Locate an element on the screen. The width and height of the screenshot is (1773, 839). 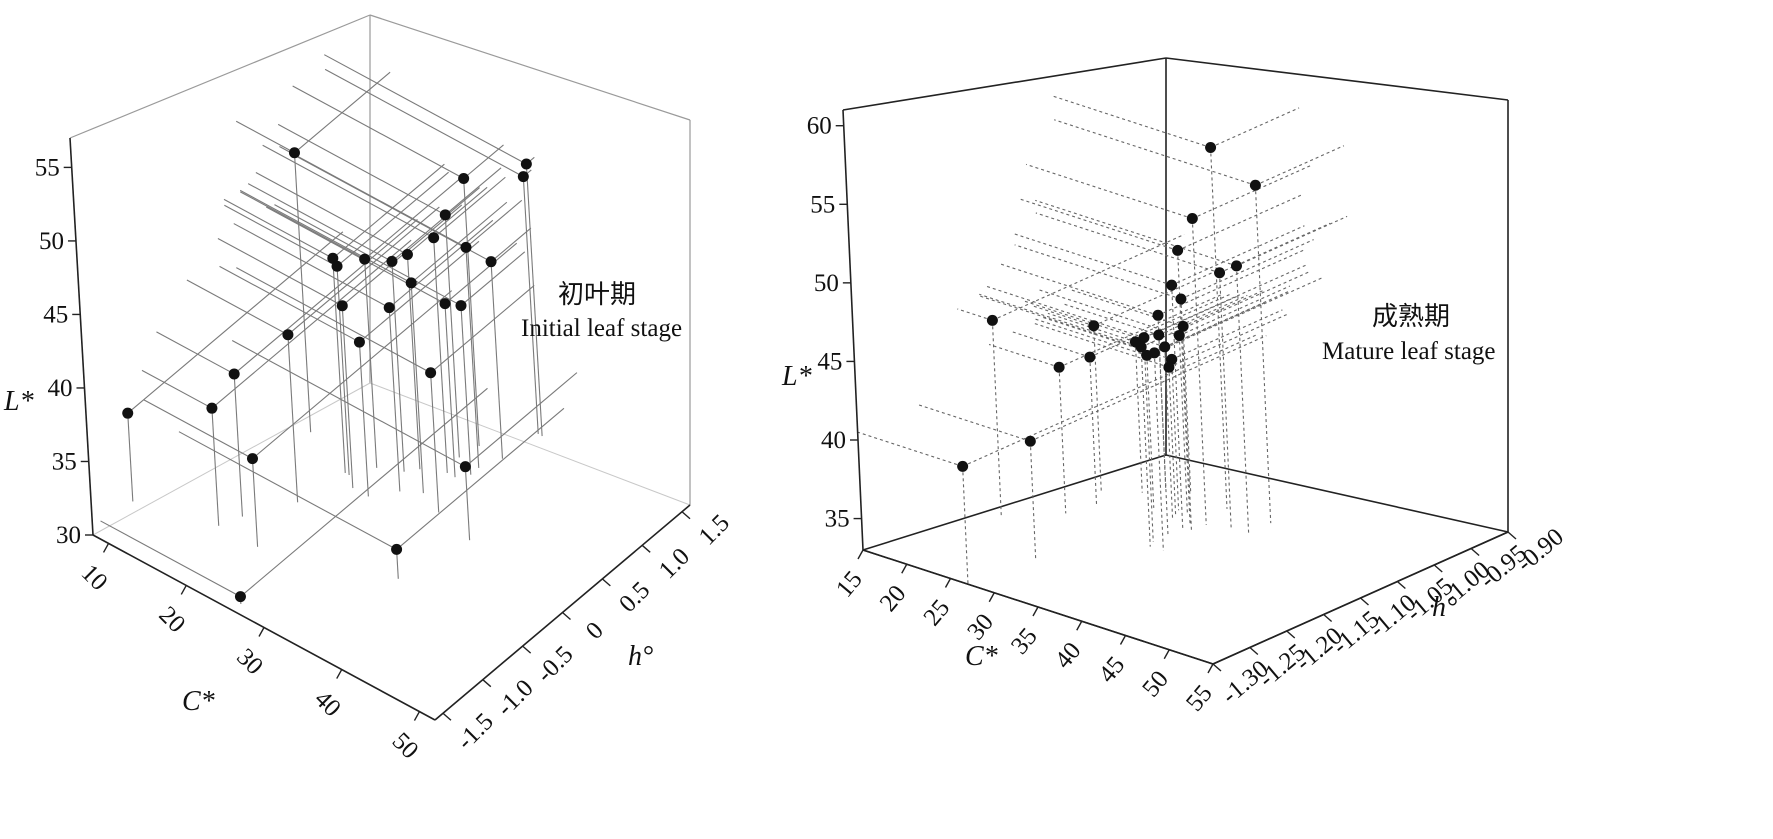
c-tick-label: 35 is located at coordinates (1024, 641).